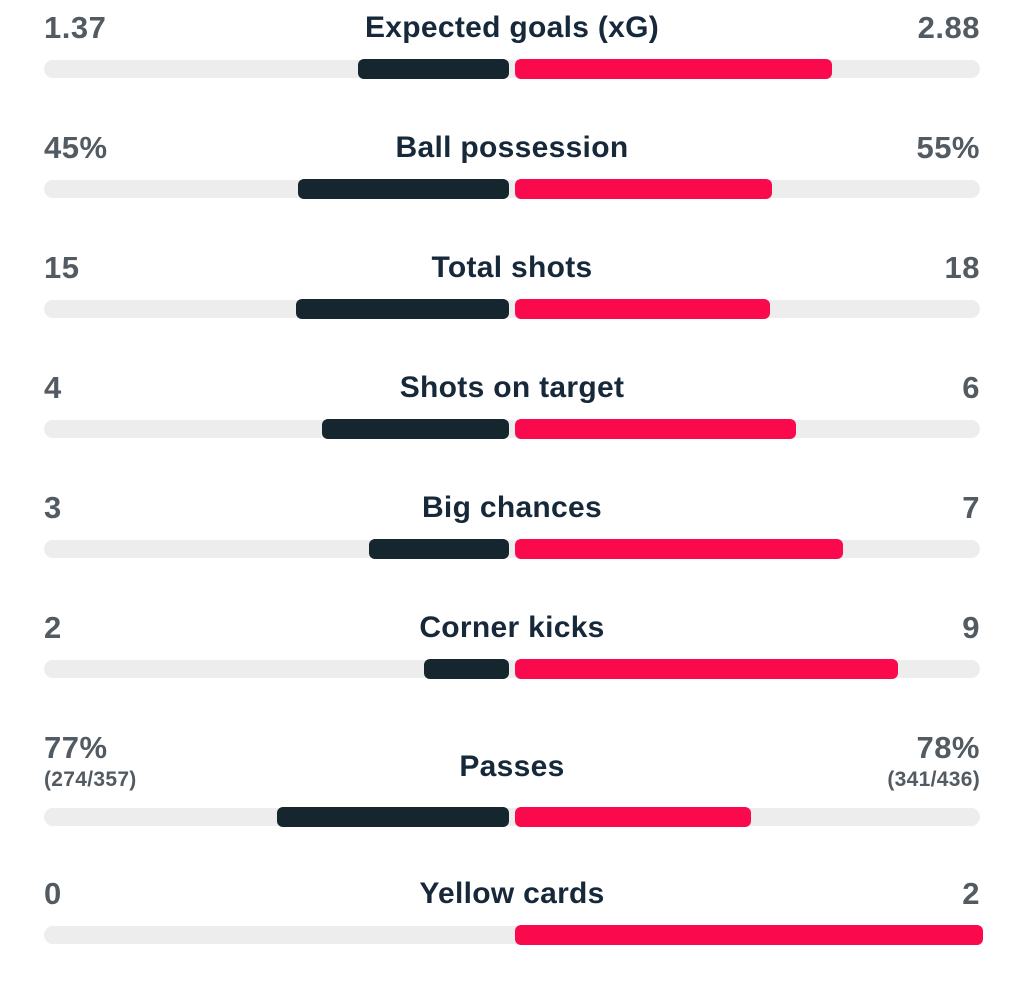  I want to click on home-value: 3, so click(53, 507).